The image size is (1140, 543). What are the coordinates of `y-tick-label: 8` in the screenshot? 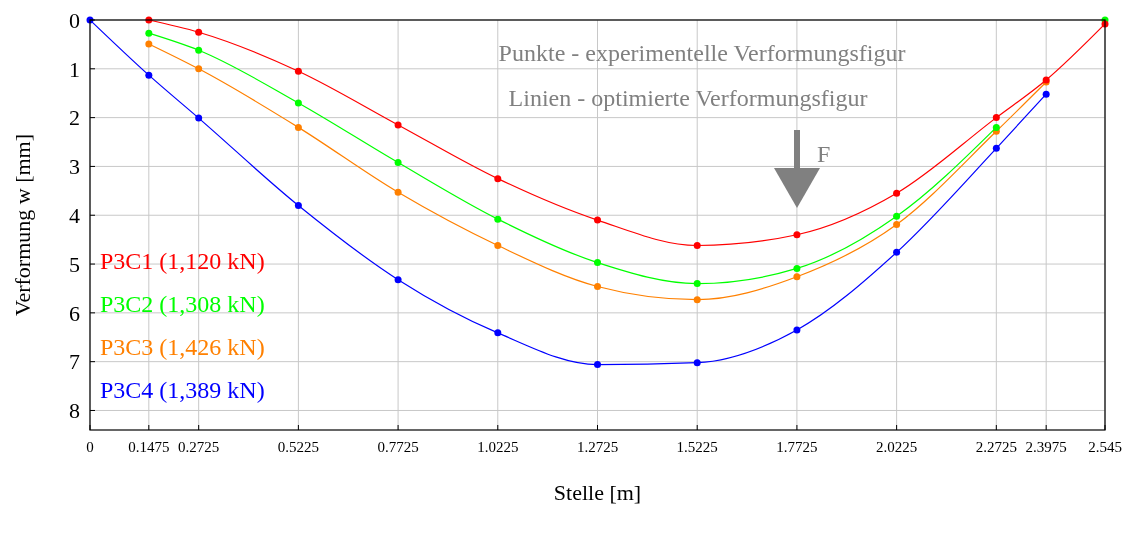 It's located at (74, 411).